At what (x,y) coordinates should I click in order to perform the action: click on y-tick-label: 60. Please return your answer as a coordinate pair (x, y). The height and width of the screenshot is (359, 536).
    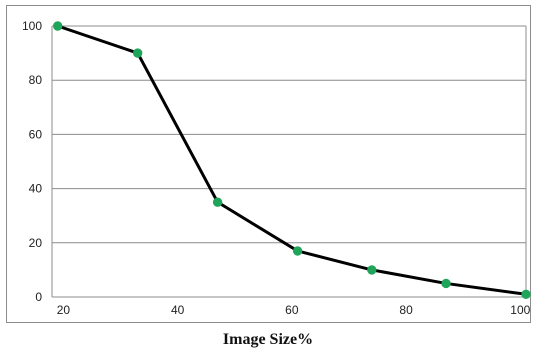
    Looking at the image, I should click on (36, 134).